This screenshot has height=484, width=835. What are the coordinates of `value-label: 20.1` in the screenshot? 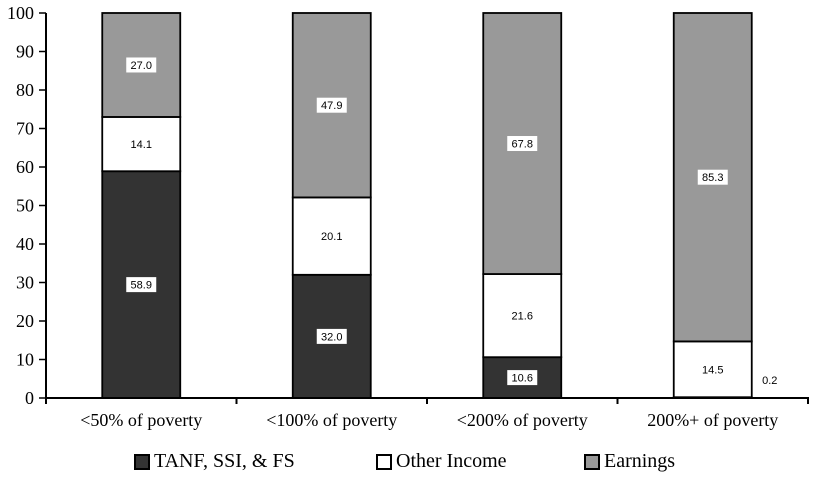 It's located at (331, 237).